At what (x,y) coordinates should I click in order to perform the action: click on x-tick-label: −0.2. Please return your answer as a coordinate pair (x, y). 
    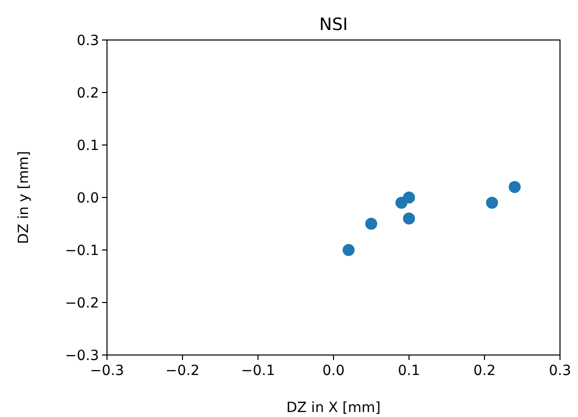
    Looking at the image, I should click on (183, 371).